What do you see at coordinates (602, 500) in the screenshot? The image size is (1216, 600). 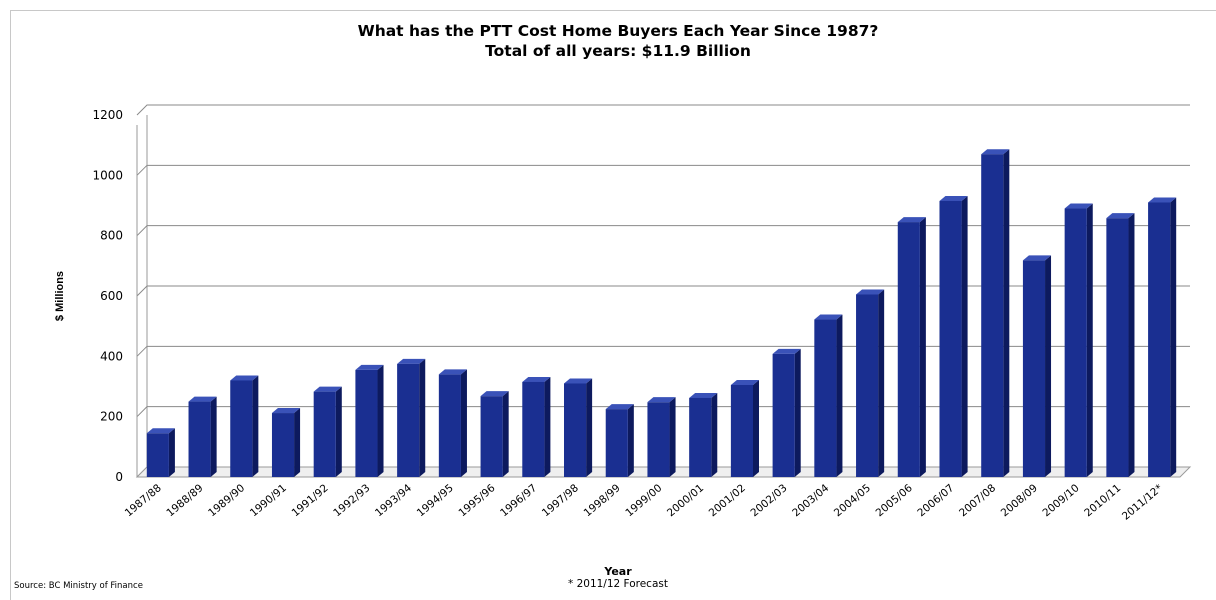 I see `x-tick-label: 1998/99` at bounding box center [602, 500].